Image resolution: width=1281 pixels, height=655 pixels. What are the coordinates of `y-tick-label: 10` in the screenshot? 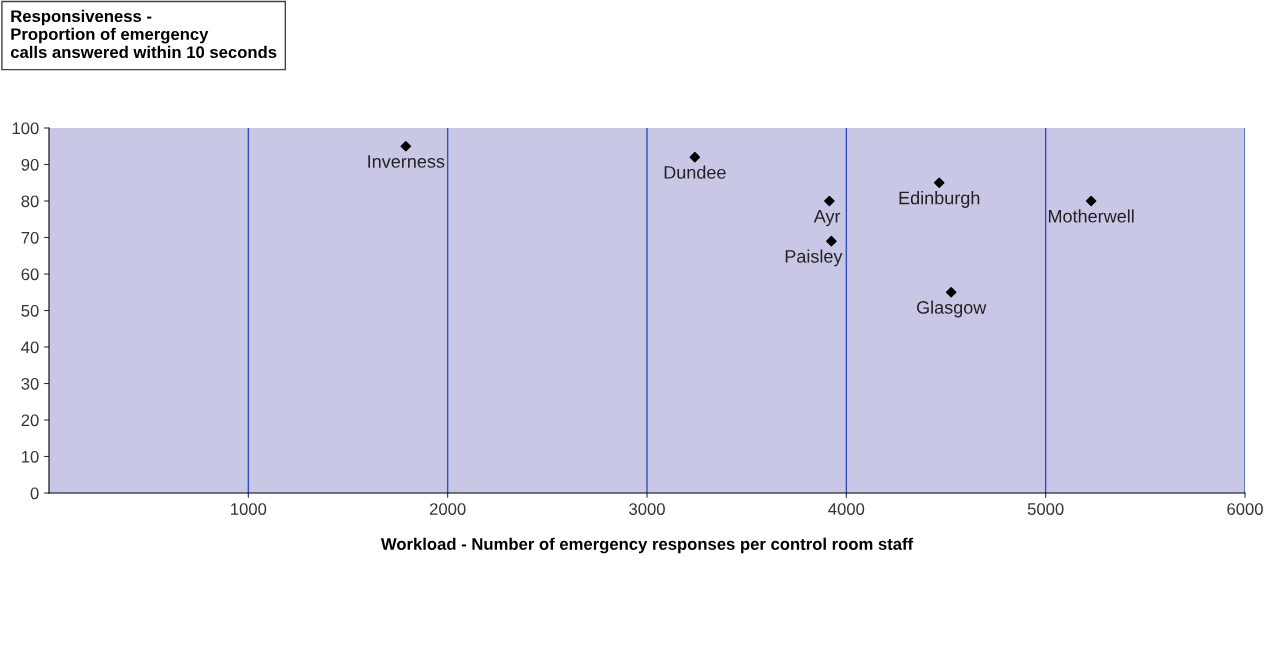 It's located at (30, 456).